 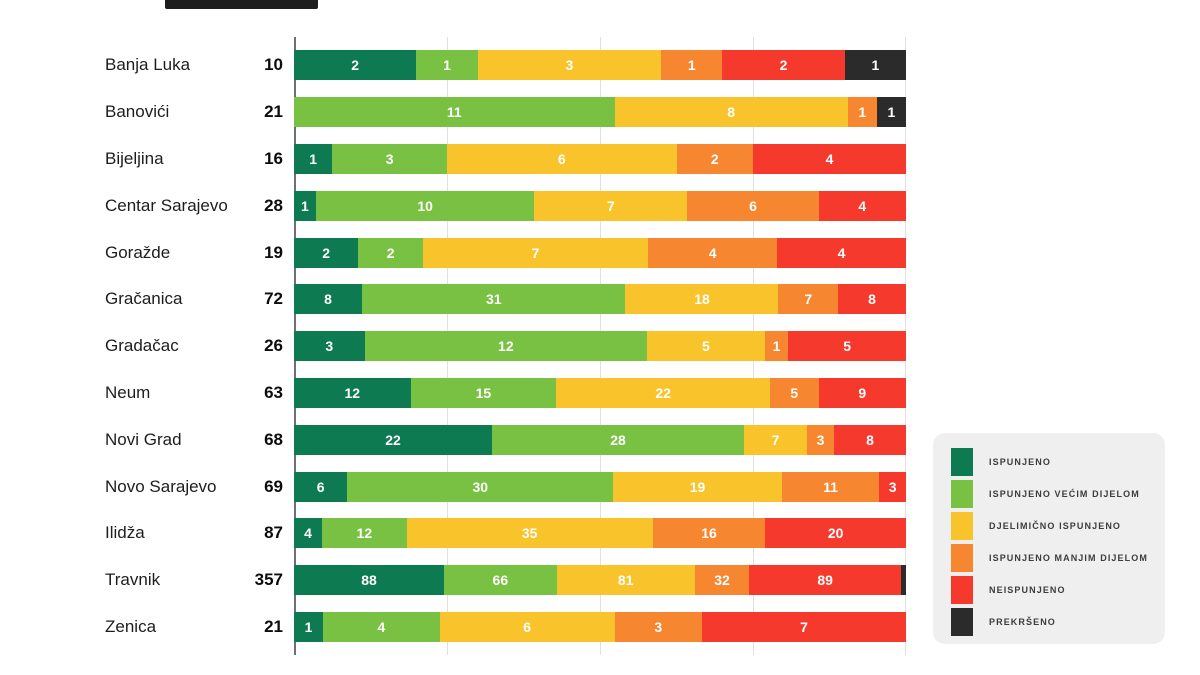 I want to click on bar-segment-ispunjeno: 8, so click(x=328, y=299).